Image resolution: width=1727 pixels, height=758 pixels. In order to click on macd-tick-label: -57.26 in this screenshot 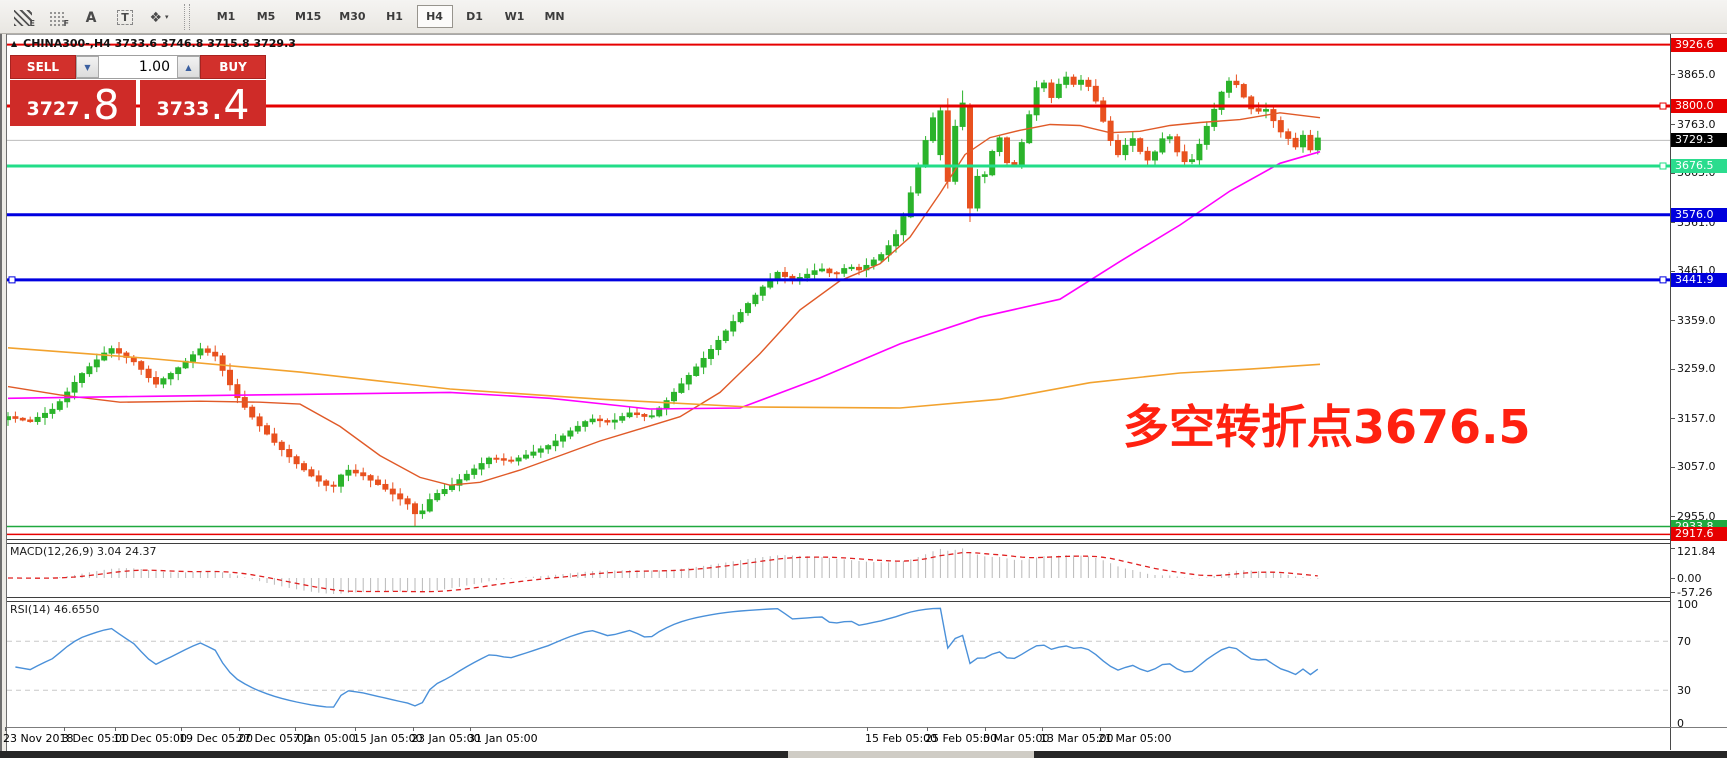, I will do `click(1695, 592)`.